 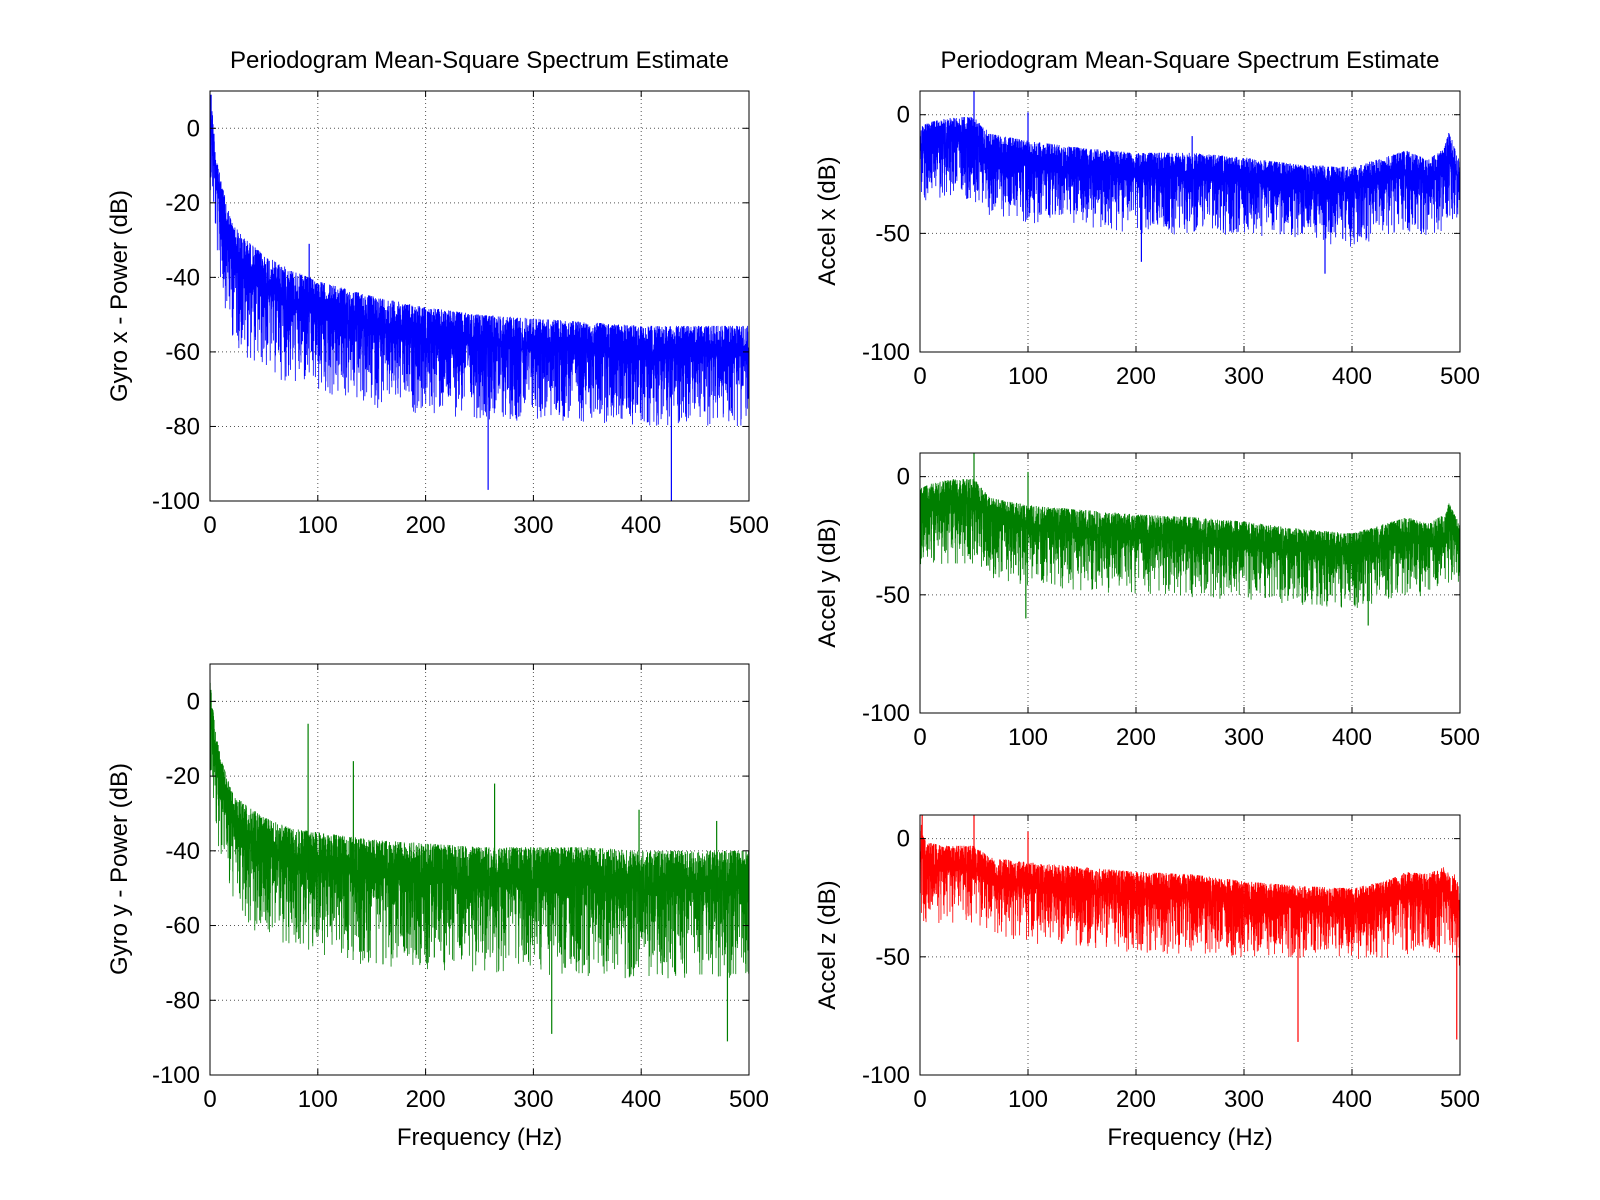 I want to click on y-axis-label: Gyro x - Power (dB), so click(x=119, y=296).